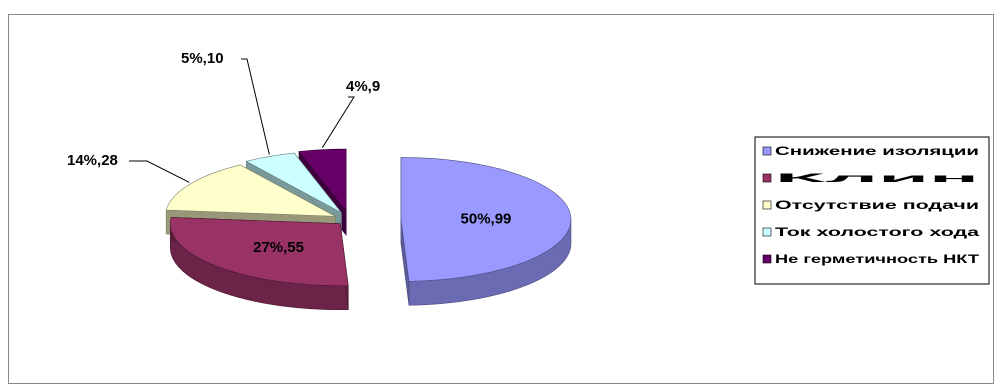  I want to click on legend-item-3: Отсутствие подачи, so click(870, 205).